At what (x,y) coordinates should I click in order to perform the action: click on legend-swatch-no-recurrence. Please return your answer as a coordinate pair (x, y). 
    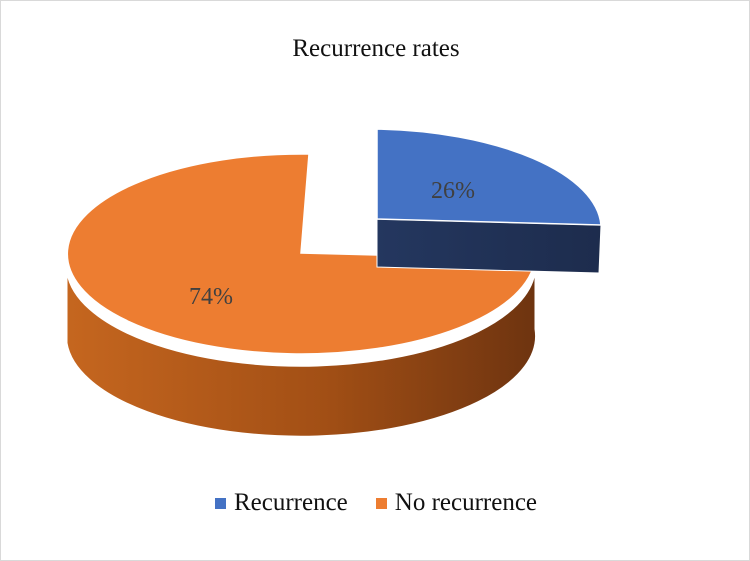
    Looking at the image, I should click on (381, 503).